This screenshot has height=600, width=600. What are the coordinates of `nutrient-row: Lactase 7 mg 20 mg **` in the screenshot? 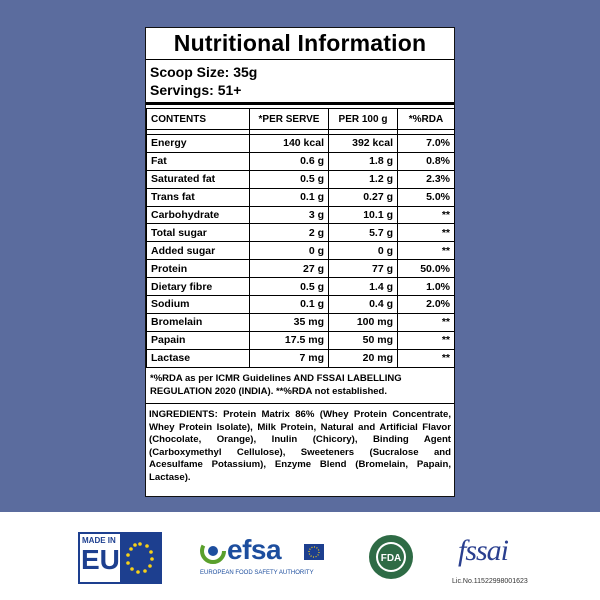 It's located at (300, 358).